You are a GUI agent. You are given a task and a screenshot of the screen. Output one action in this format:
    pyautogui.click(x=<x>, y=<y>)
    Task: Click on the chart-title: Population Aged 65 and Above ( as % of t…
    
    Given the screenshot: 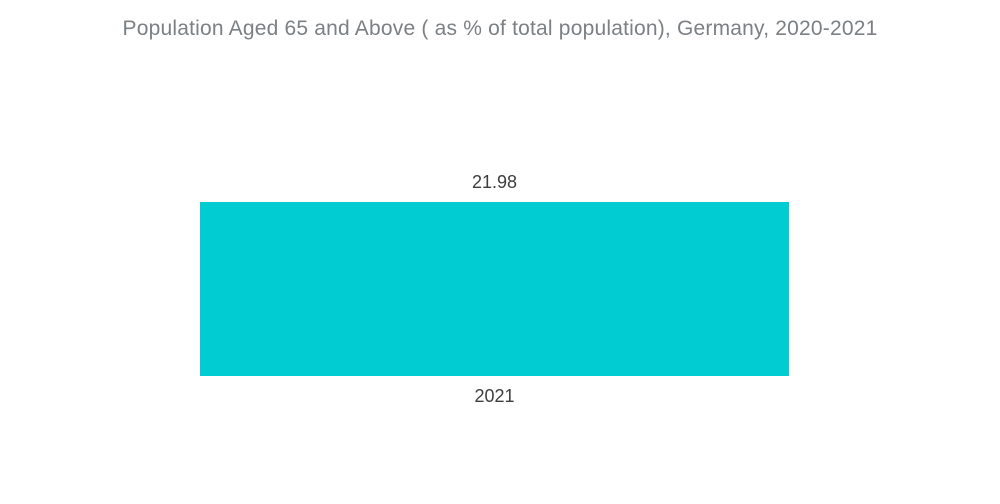 What is the action you would take?
    pyautogui.click(x=500, y=28)
    